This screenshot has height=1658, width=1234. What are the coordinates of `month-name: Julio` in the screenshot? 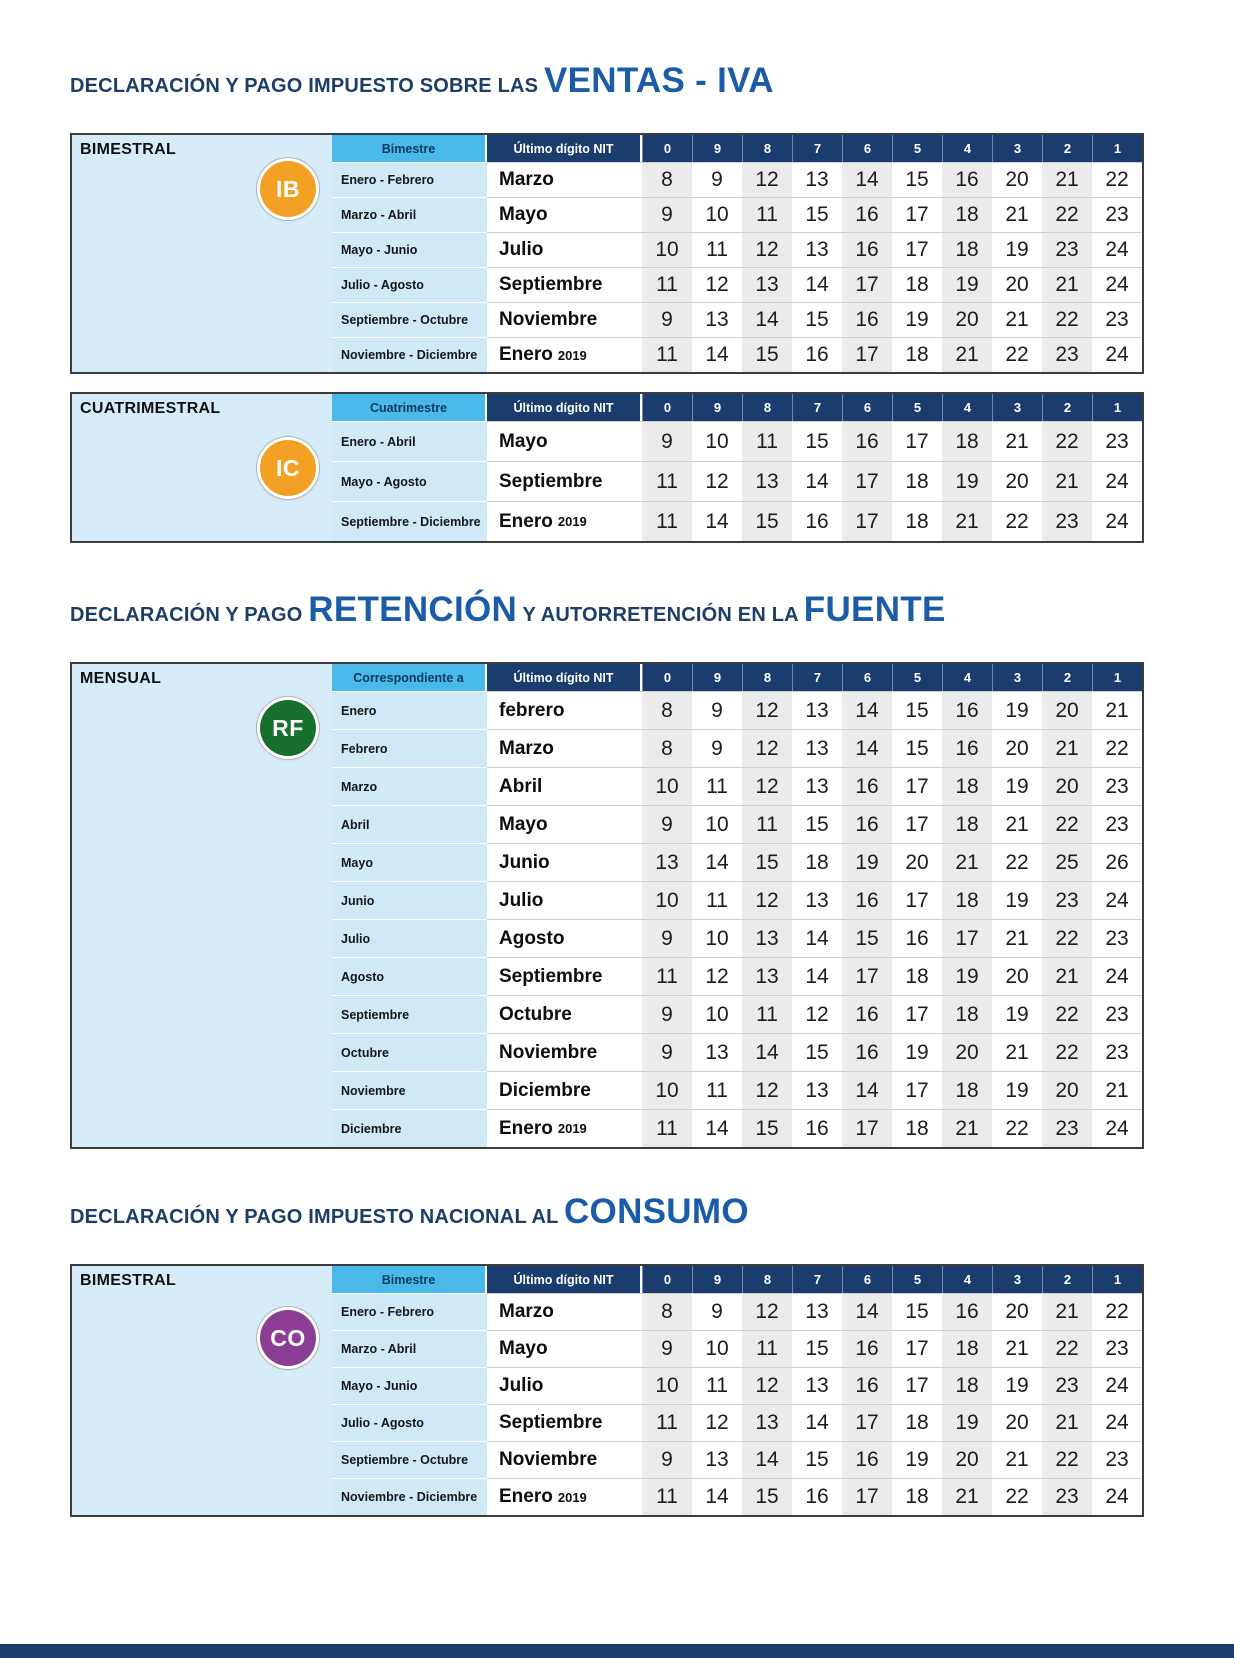 It's located at (521, 249).